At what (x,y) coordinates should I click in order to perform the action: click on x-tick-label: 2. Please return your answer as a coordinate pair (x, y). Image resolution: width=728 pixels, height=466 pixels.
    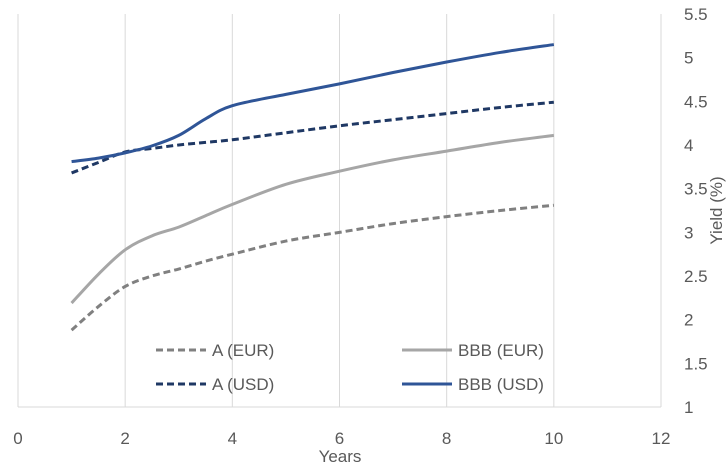
    Looking at the image, I should click on (124, 438).